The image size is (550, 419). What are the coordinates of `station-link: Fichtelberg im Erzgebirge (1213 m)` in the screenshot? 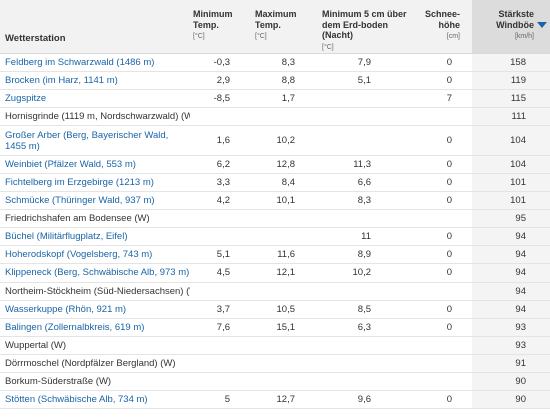 It's located at (79, 183).